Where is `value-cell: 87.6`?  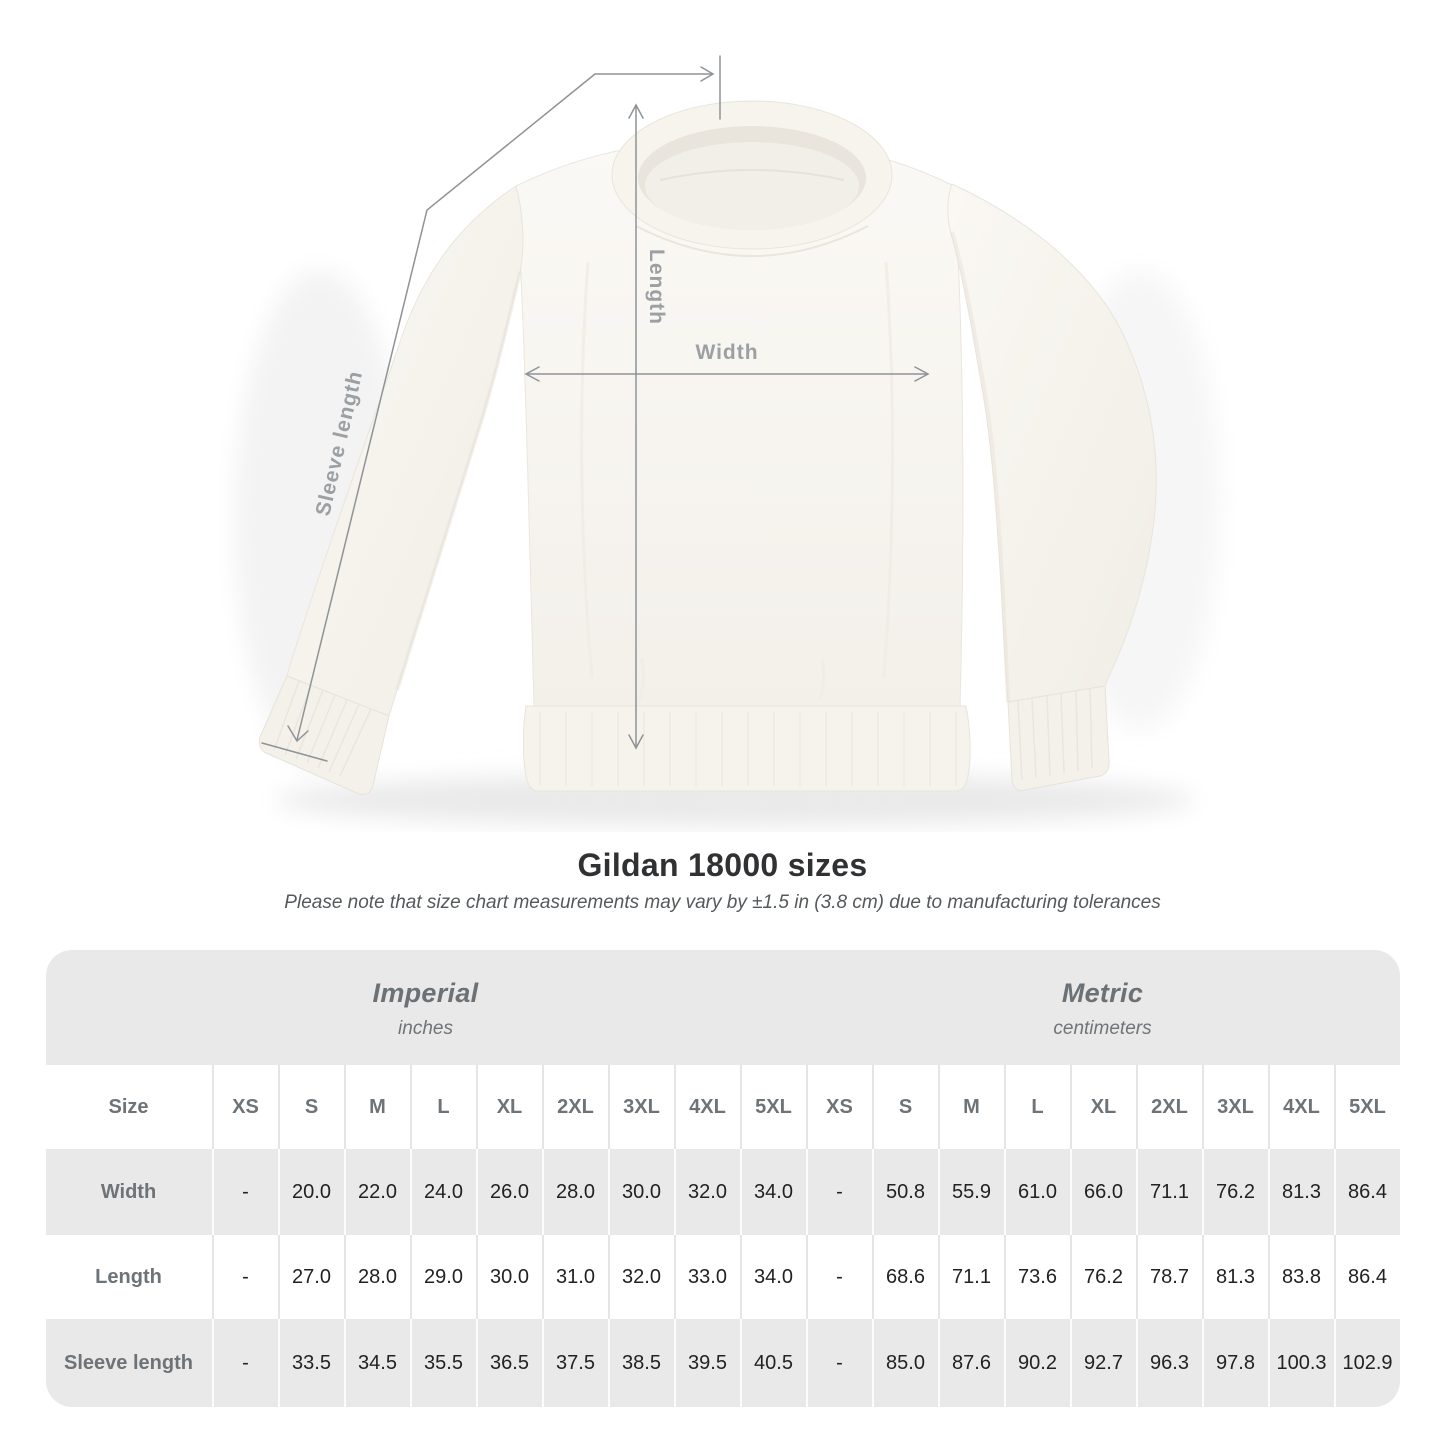
value-cell: 87.6 is located at coordinates (970, 1363).